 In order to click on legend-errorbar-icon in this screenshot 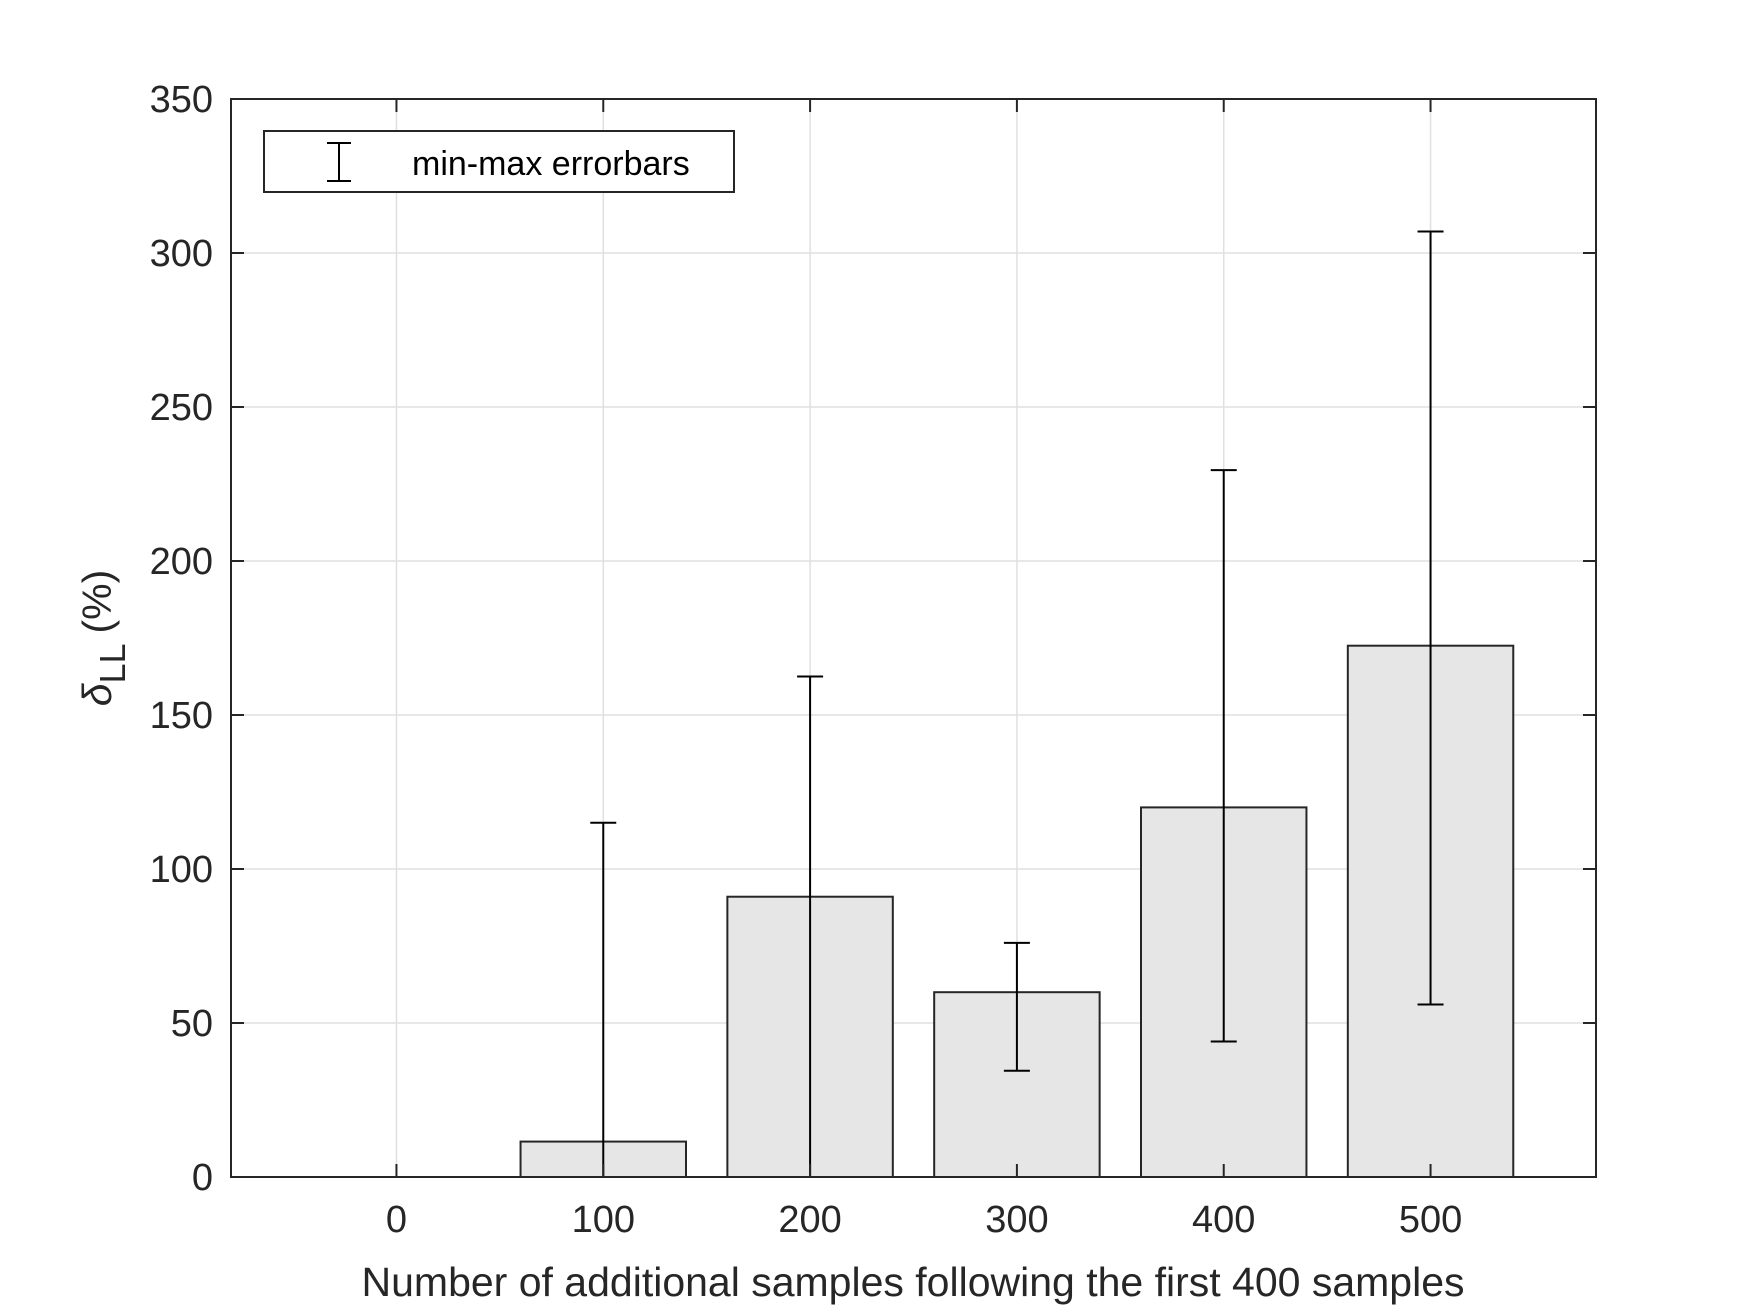, I will do `click(339, 162)`.